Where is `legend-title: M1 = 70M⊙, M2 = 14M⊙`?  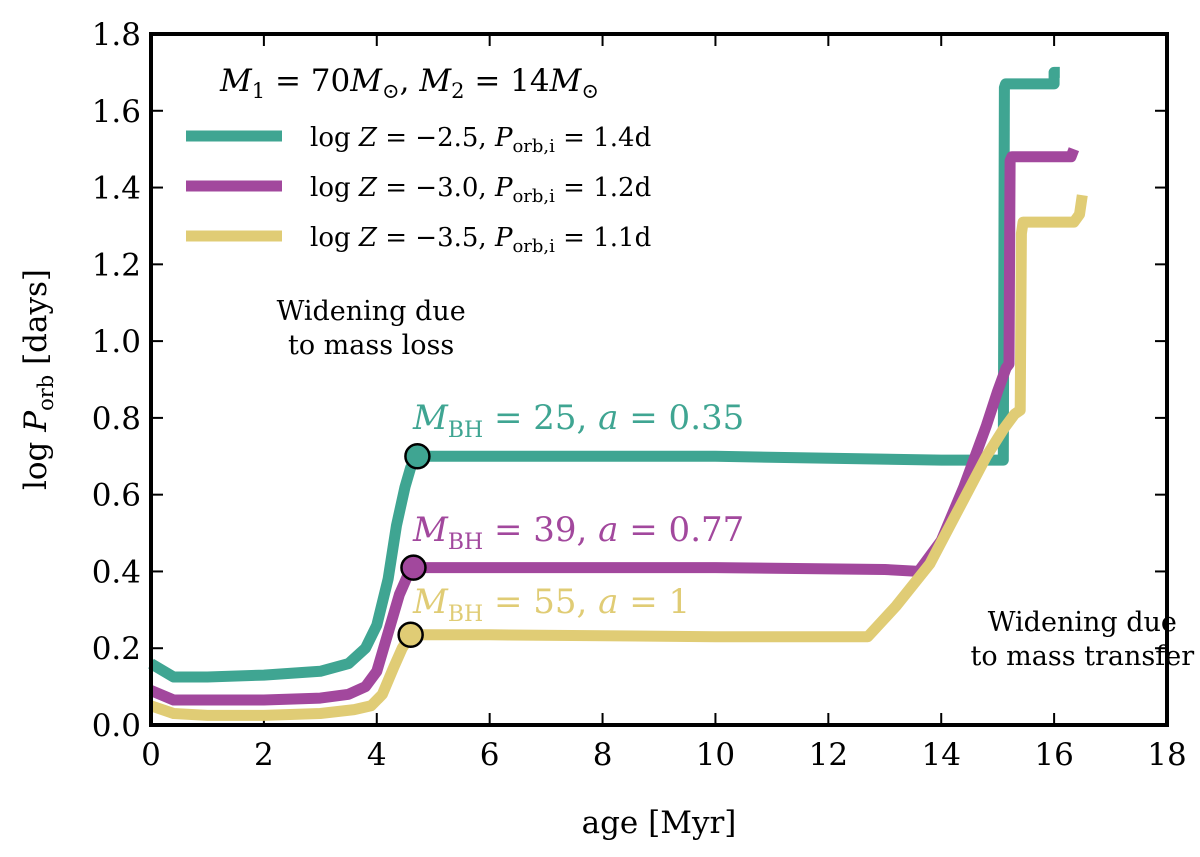 legend-title: M1 = 70M⊙, M2 = 14M⊙ is located at coordinates (409, 83).